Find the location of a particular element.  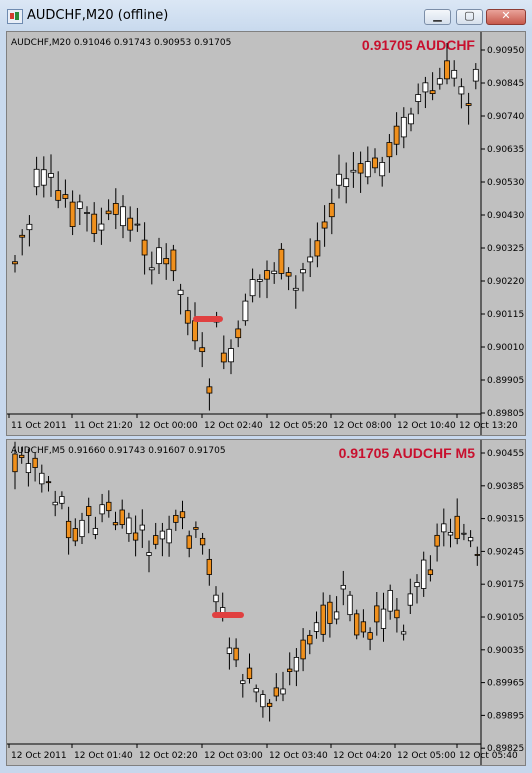

price-tick-label: 0.90845 is located at coordinates (505, 84).